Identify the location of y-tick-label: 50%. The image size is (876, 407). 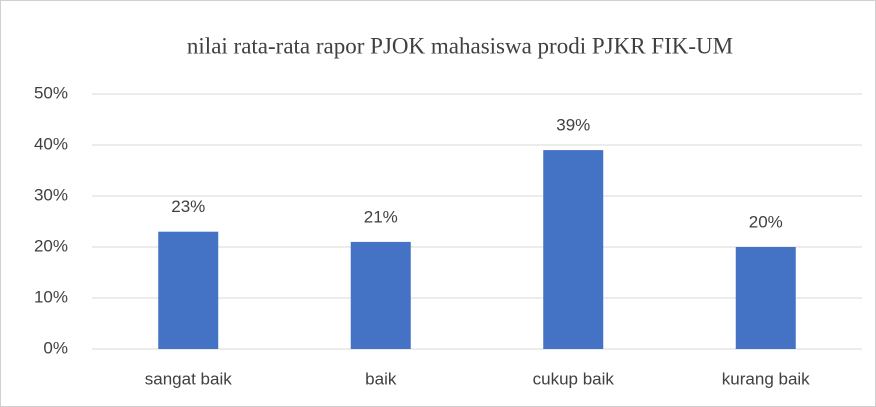
(51, 92).